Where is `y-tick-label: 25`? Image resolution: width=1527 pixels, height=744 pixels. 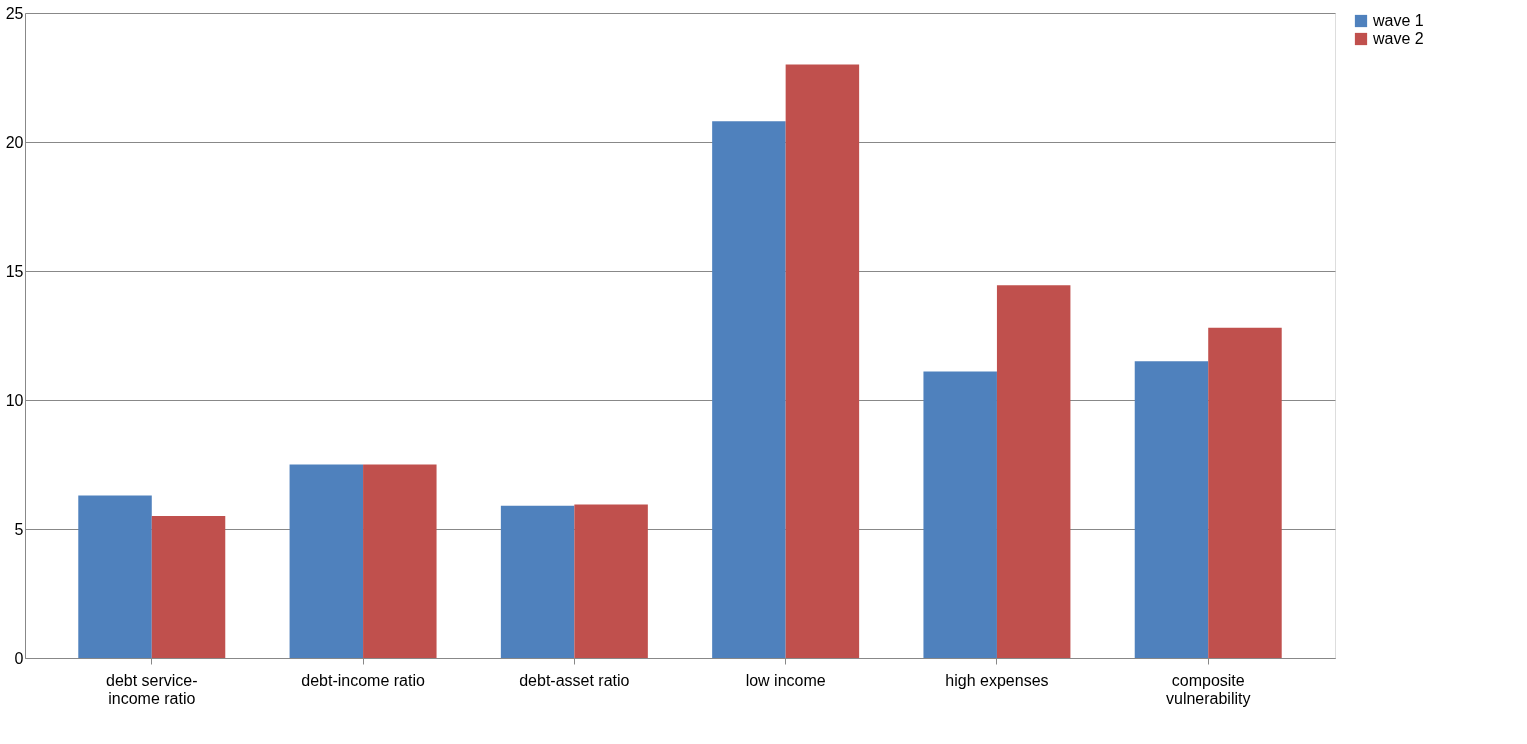 y-tick-label: 25 is located at coordinates (14, 13).